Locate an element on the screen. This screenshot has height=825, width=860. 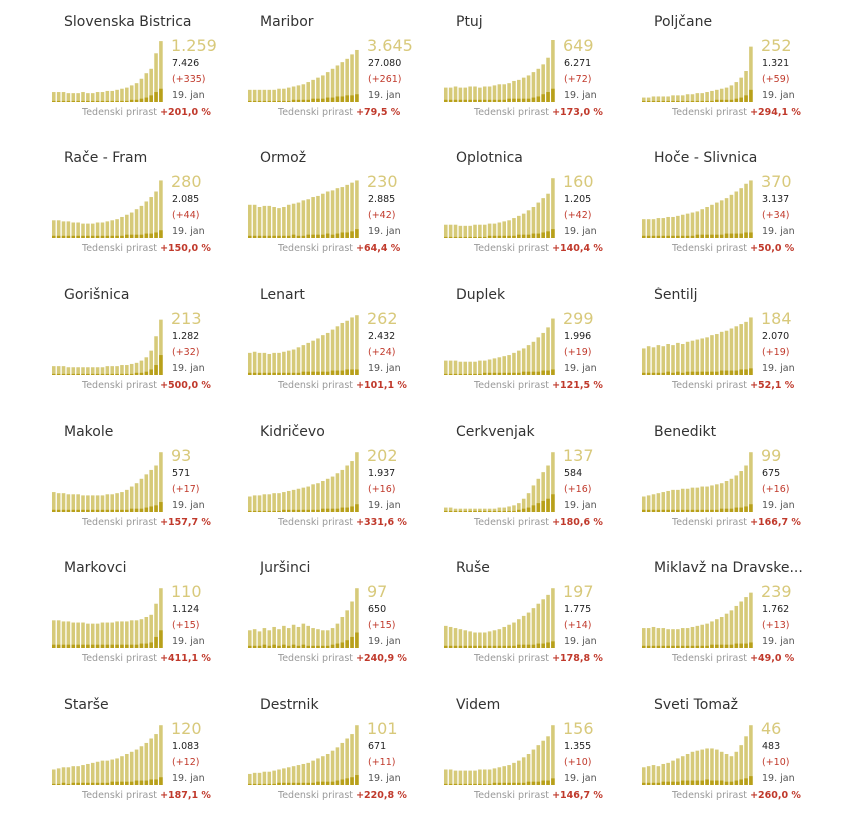
weekly-growth-value: +150,0 % is located at coordinates (185, 248).